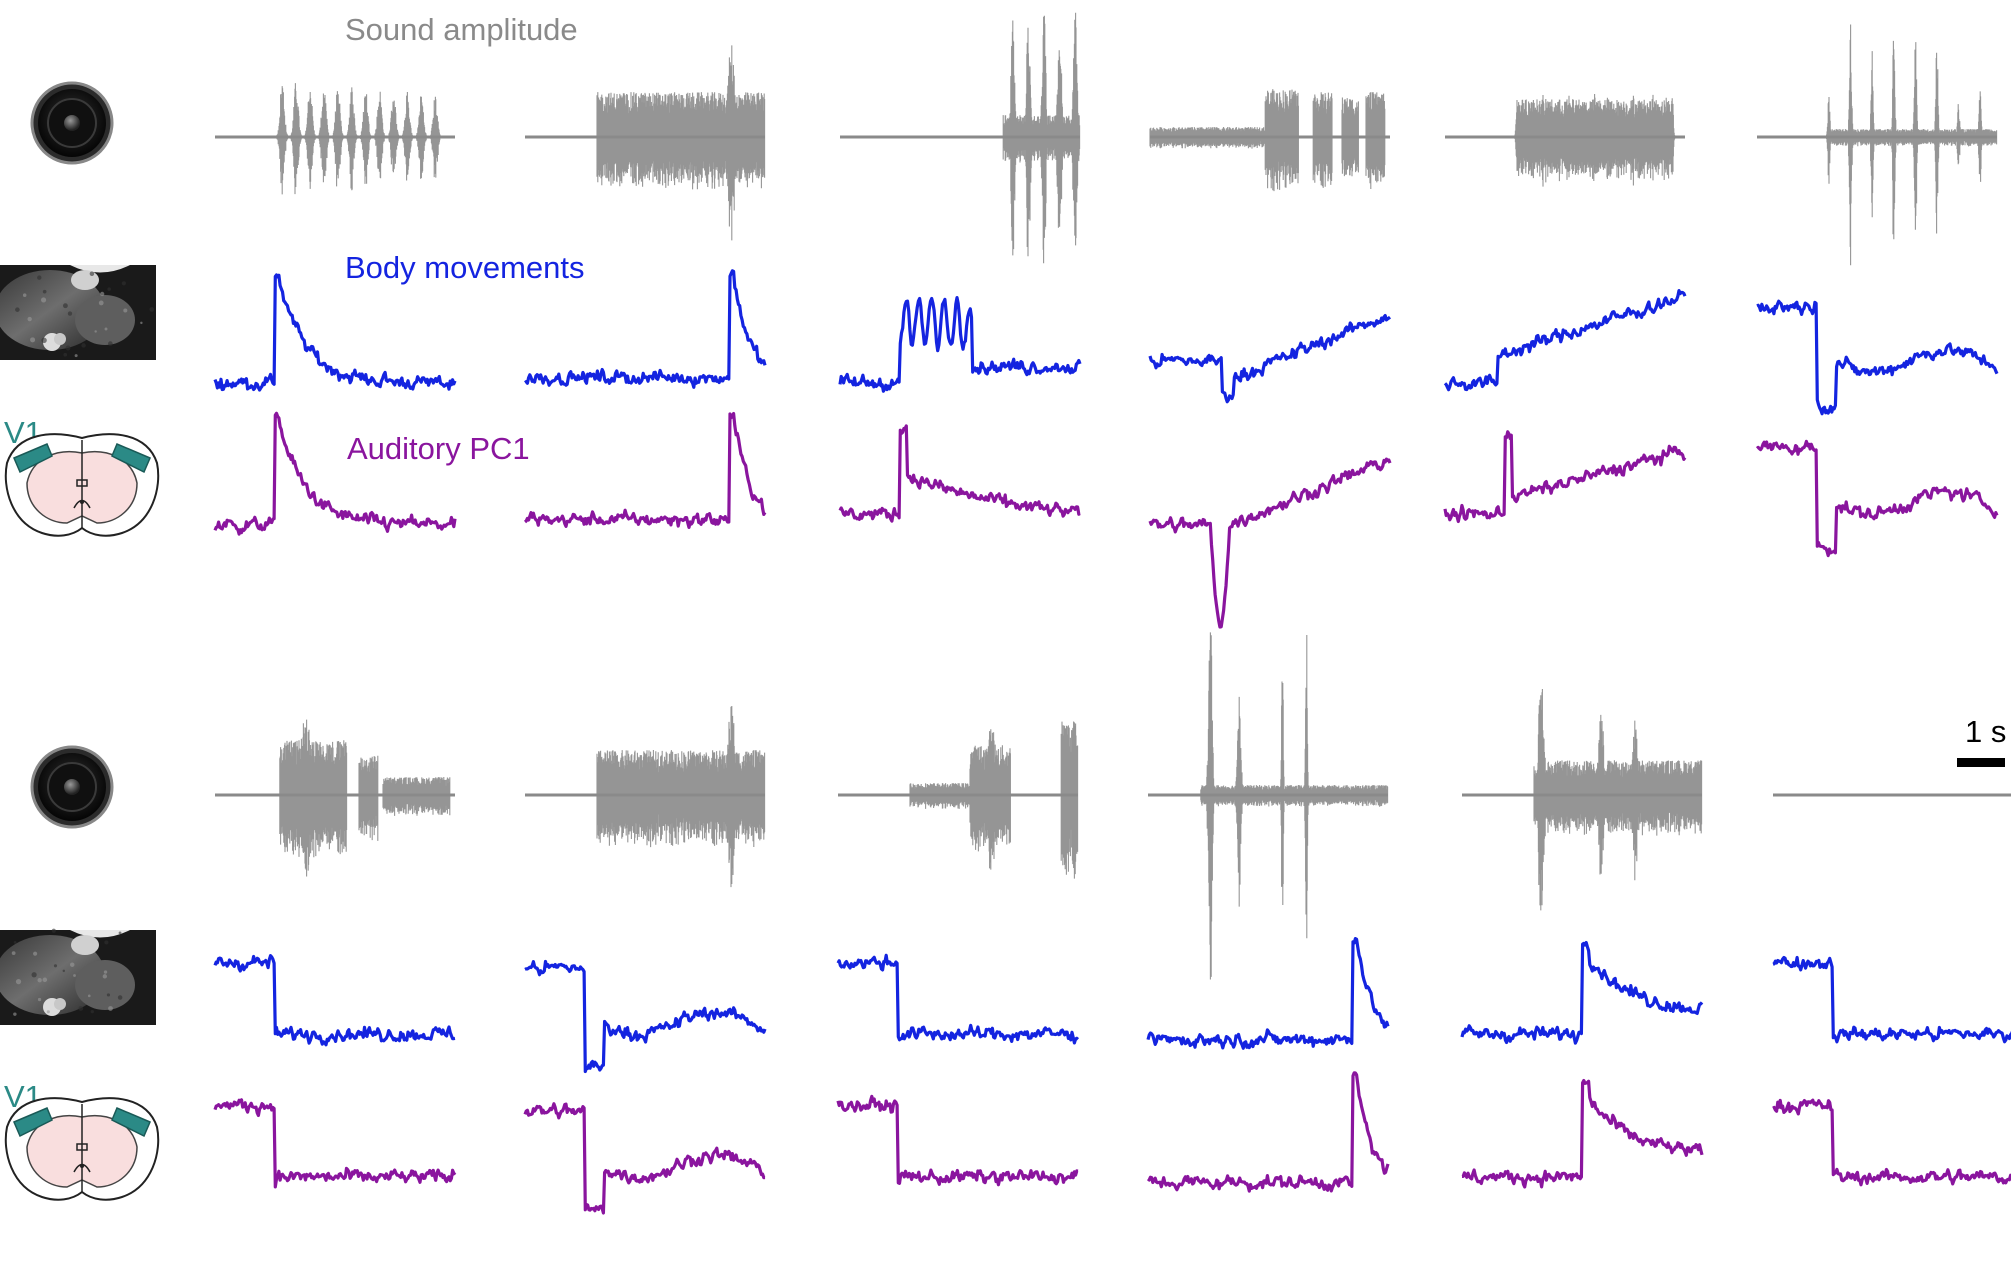 The height and width of the screenshot is (1261, 2011). What do you see at coordinates (465, 267) in the screenshot?
I see `body-movements-label: Body movements` at bounding box center [465, 267].